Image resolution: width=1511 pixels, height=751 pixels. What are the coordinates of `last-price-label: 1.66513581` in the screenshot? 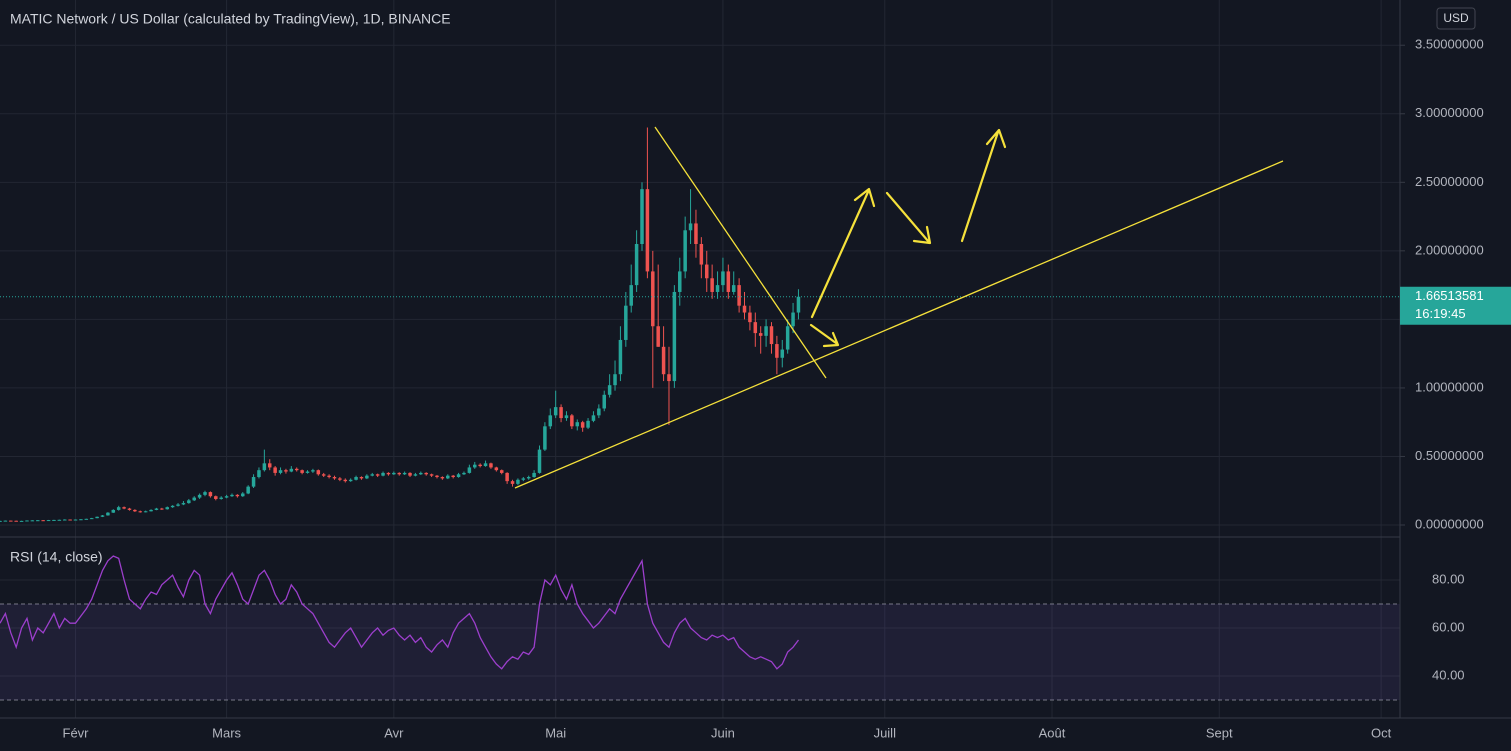 It's located at (1449, 295).